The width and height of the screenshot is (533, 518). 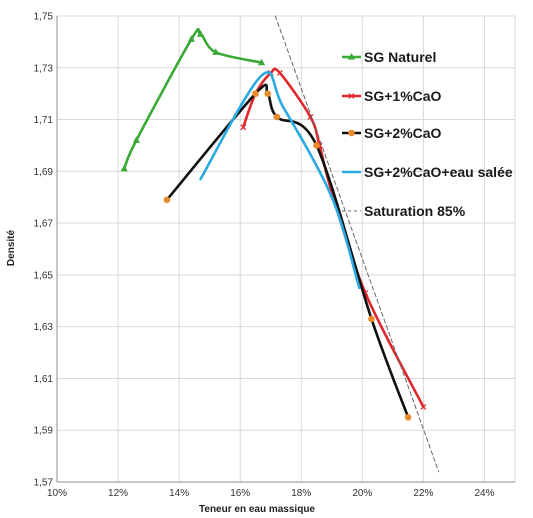 I want to click on x-tick-label: 20%, so click(x=362, y=493).